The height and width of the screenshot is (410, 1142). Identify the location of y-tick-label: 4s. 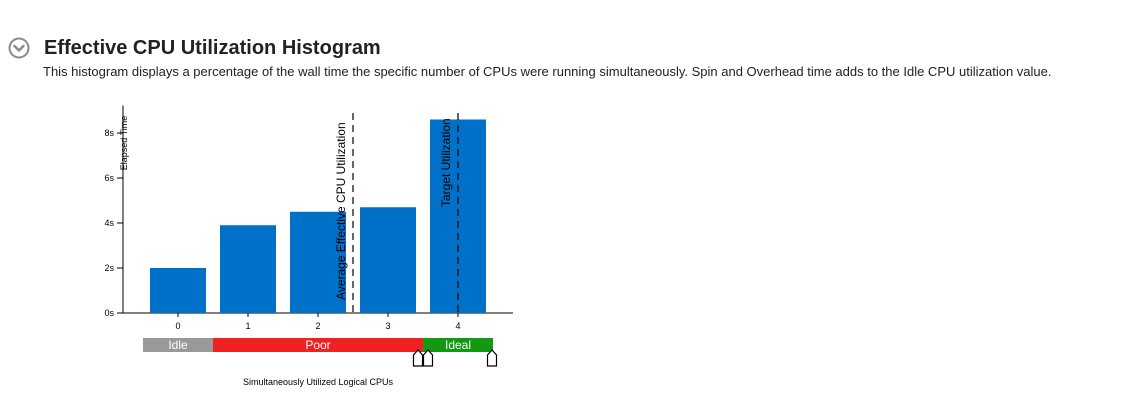
(109, 223).